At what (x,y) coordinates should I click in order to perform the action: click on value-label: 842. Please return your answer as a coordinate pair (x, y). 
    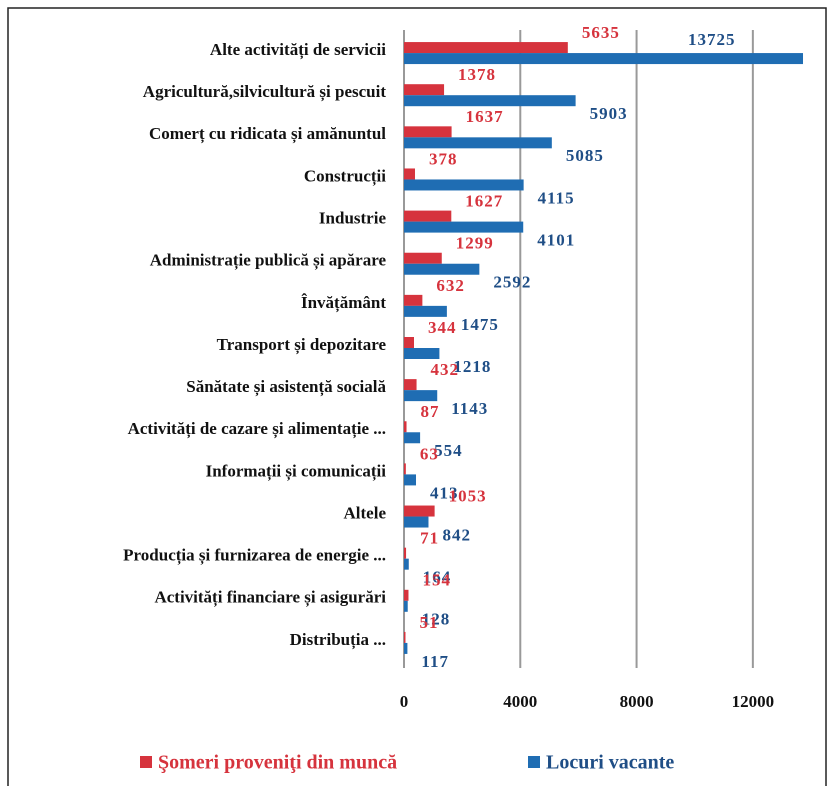
    Looking at the image, I should click on (456, 534).